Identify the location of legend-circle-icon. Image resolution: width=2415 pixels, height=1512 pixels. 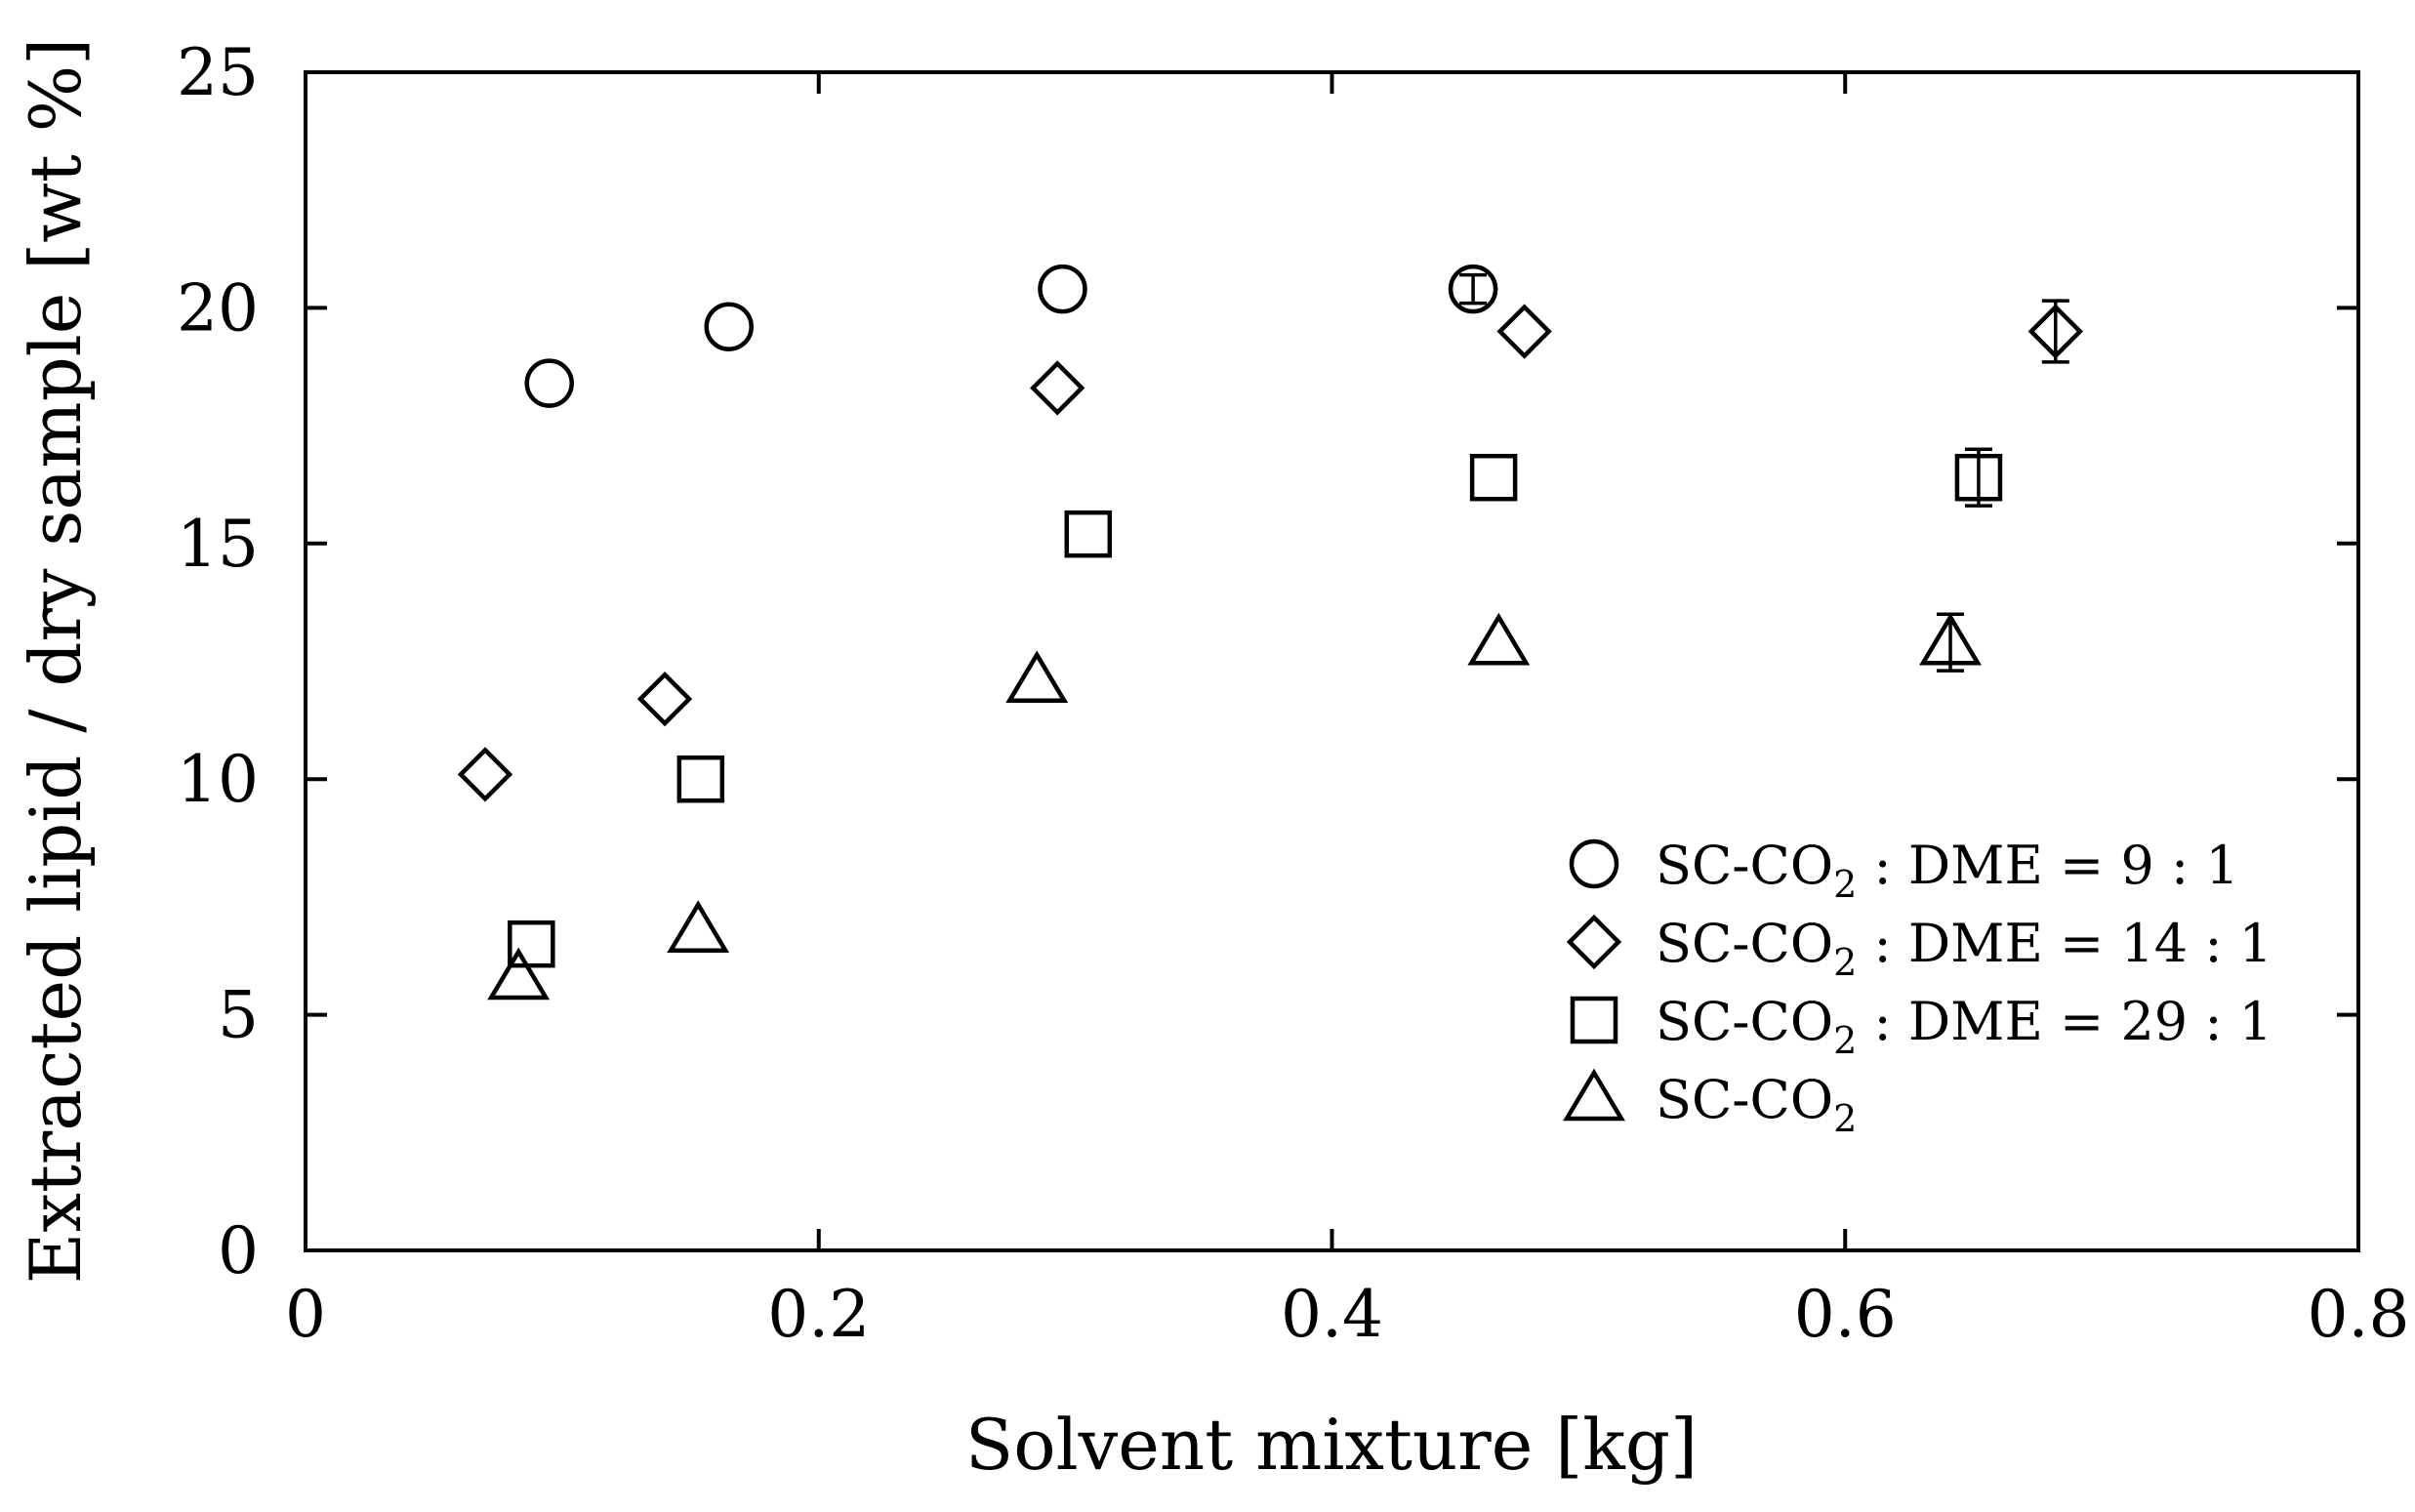
(1594, 863).